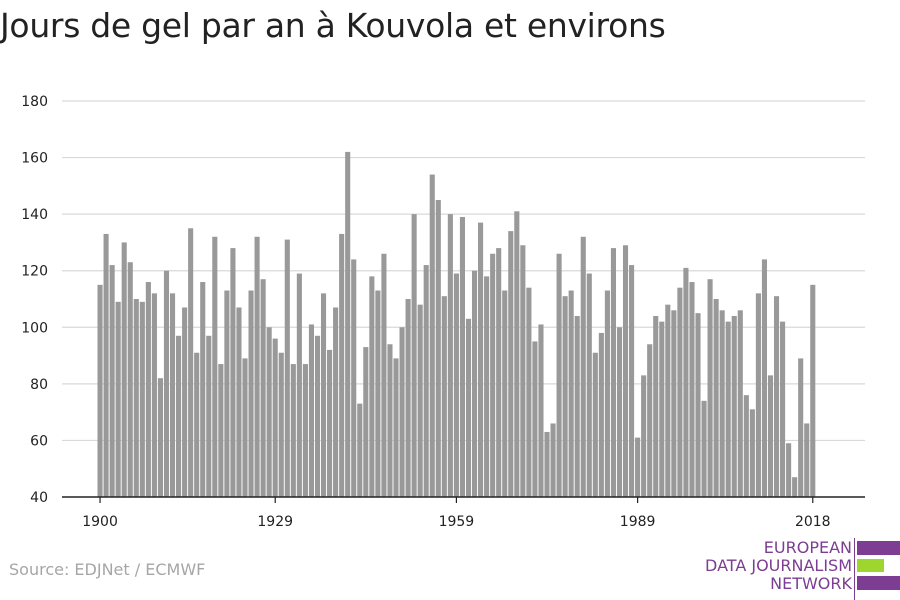 This screenshot has width=900, height=600. I want to click on x-tick-label: 1959, so click(457, 522).